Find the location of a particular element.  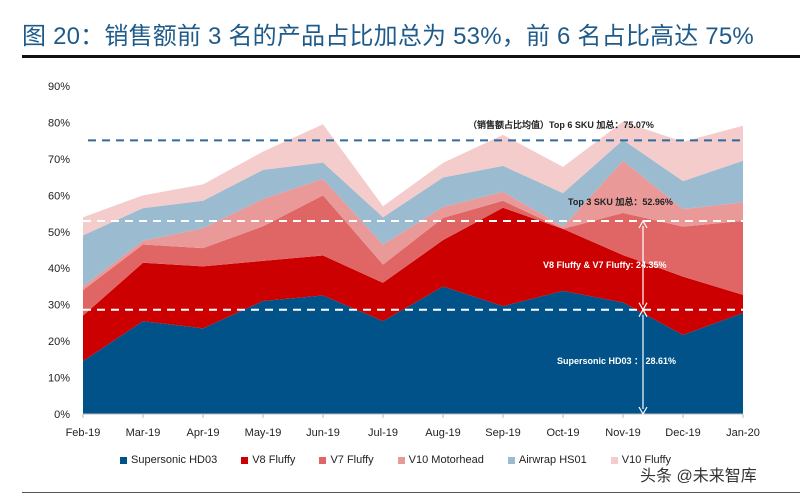

legend-item: V7 Fluffy is located at coordinates (346, 460).